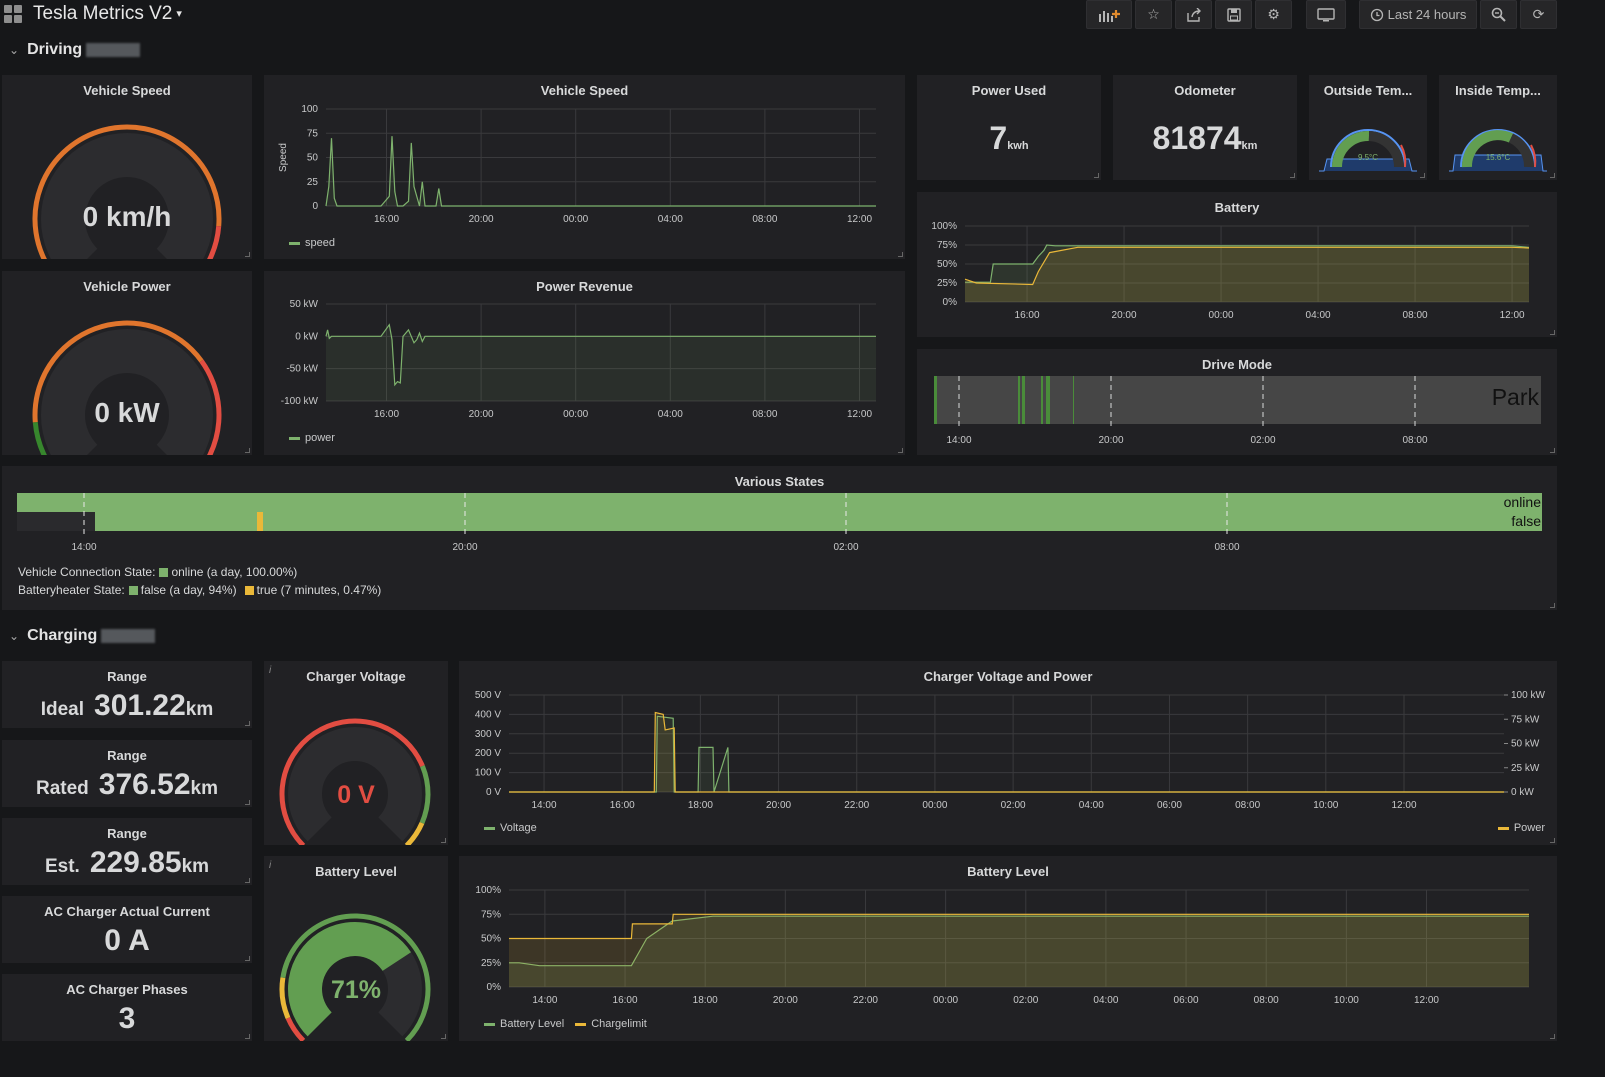 Image resolution: width=1605 pixels, height=1077 pixels. What do you see at coordinates (128, 635) in the screenshot?
I see `redacted-block` at bounding box center [128, 635].